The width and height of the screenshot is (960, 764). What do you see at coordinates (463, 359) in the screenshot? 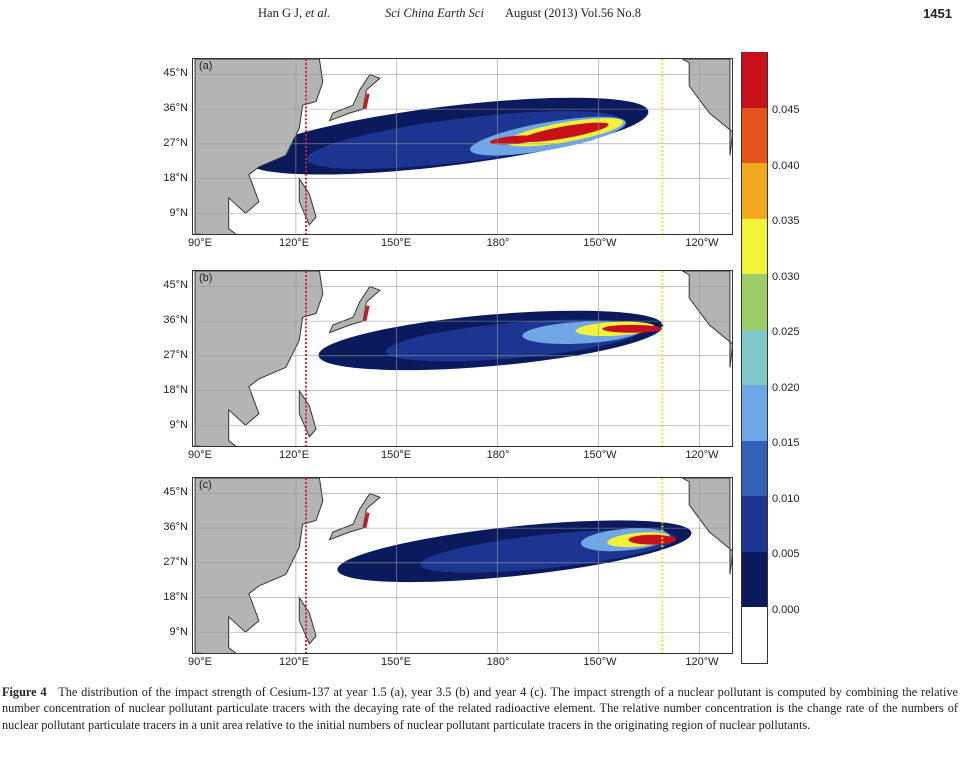
I see `map-panel-b: (b)` at bounding box center [463, 359].